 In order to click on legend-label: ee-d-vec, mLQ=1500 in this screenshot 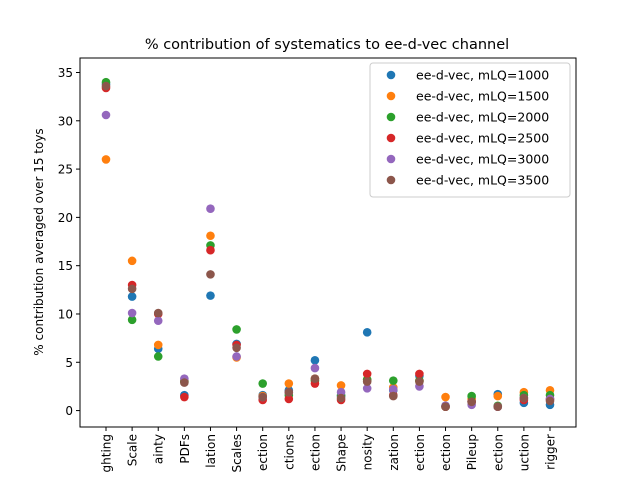, I will do `click(482, 96)`.